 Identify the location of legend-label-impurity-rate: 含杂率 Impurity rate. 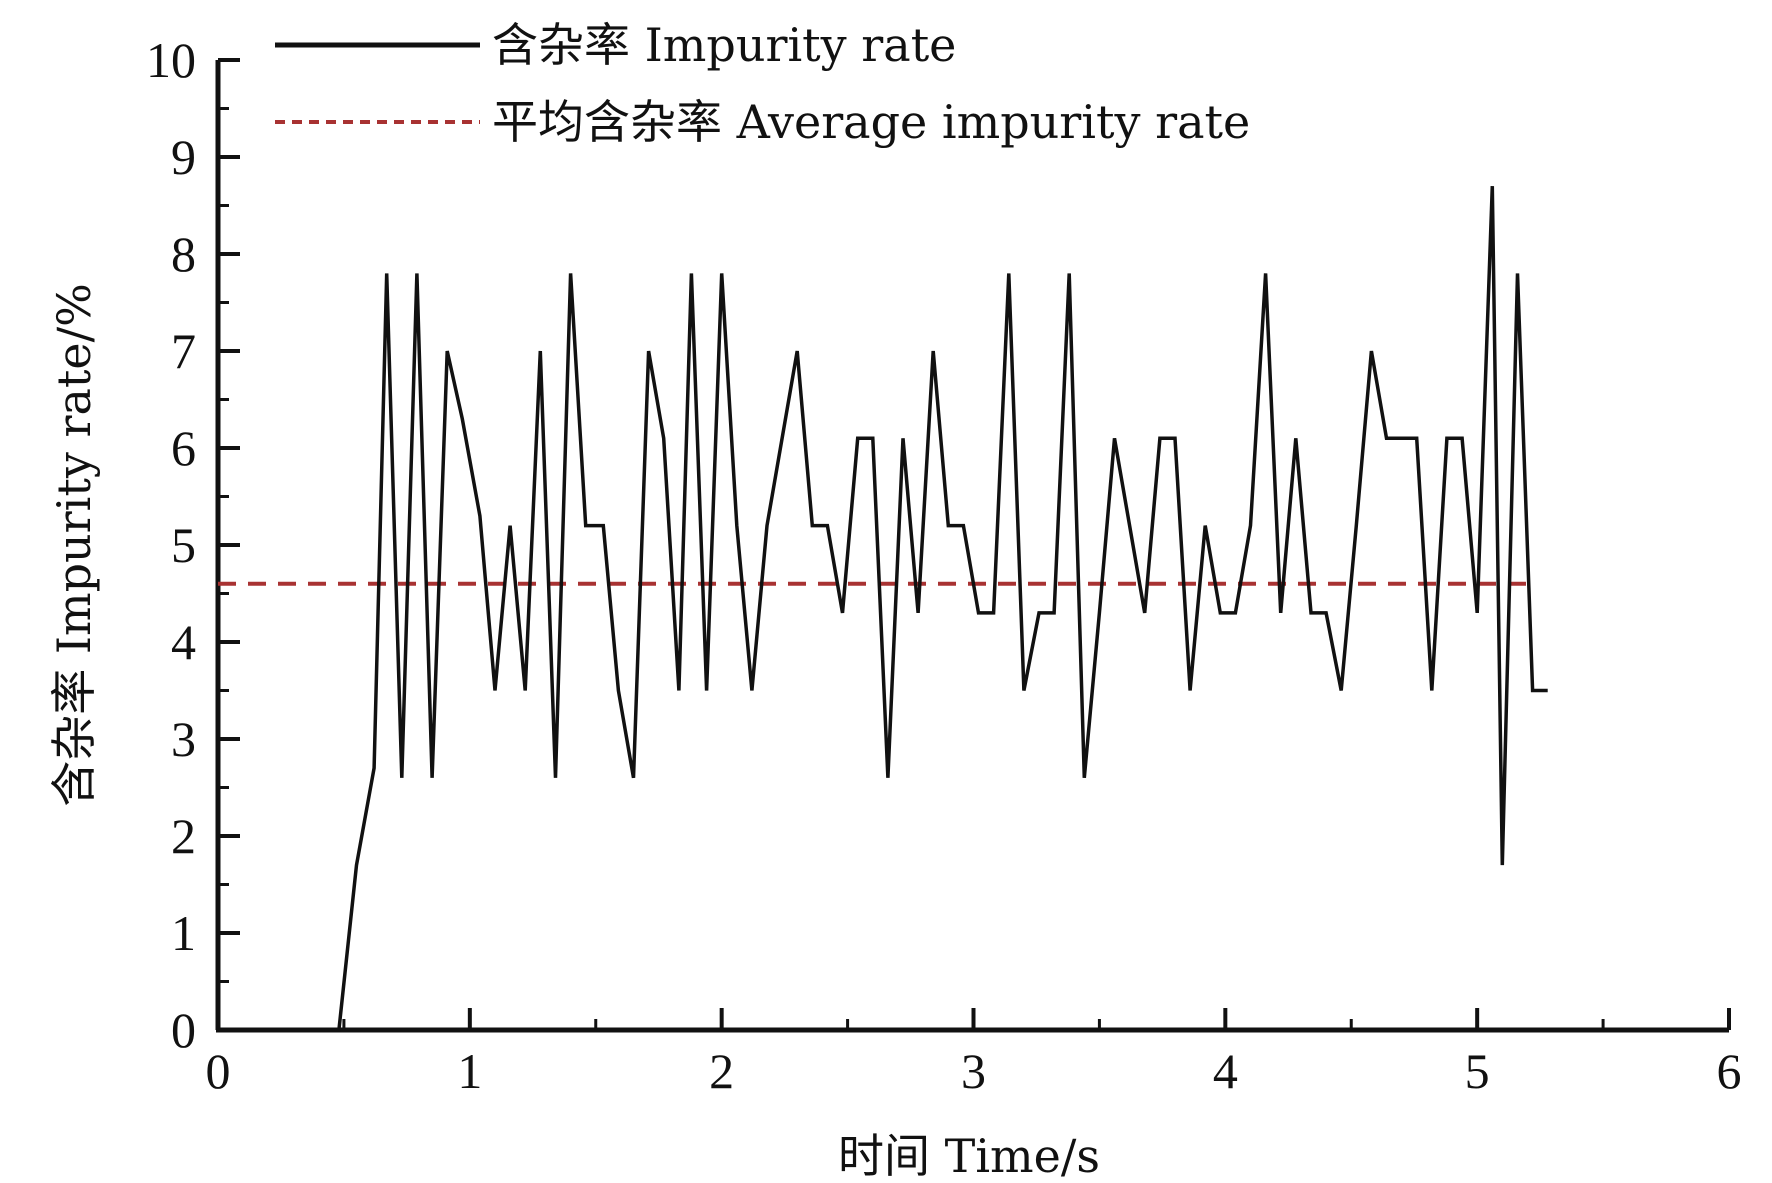
(724, 45).